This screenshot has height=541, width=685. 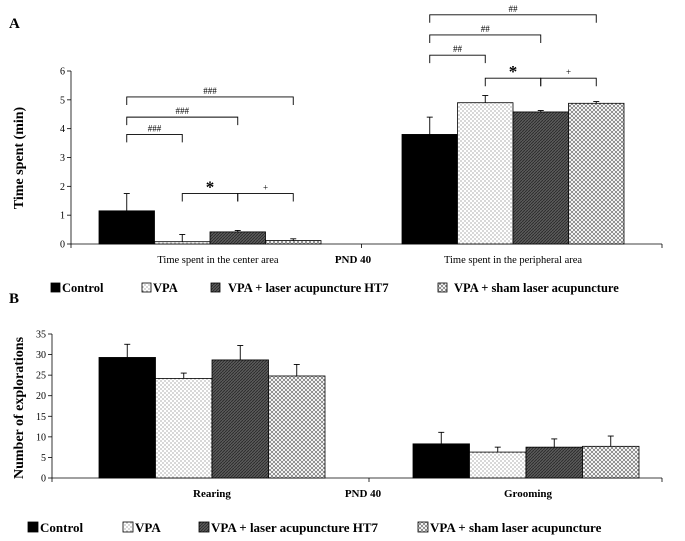 I want to click on legend-b-swatch-laser, so click(x=204, y=527).